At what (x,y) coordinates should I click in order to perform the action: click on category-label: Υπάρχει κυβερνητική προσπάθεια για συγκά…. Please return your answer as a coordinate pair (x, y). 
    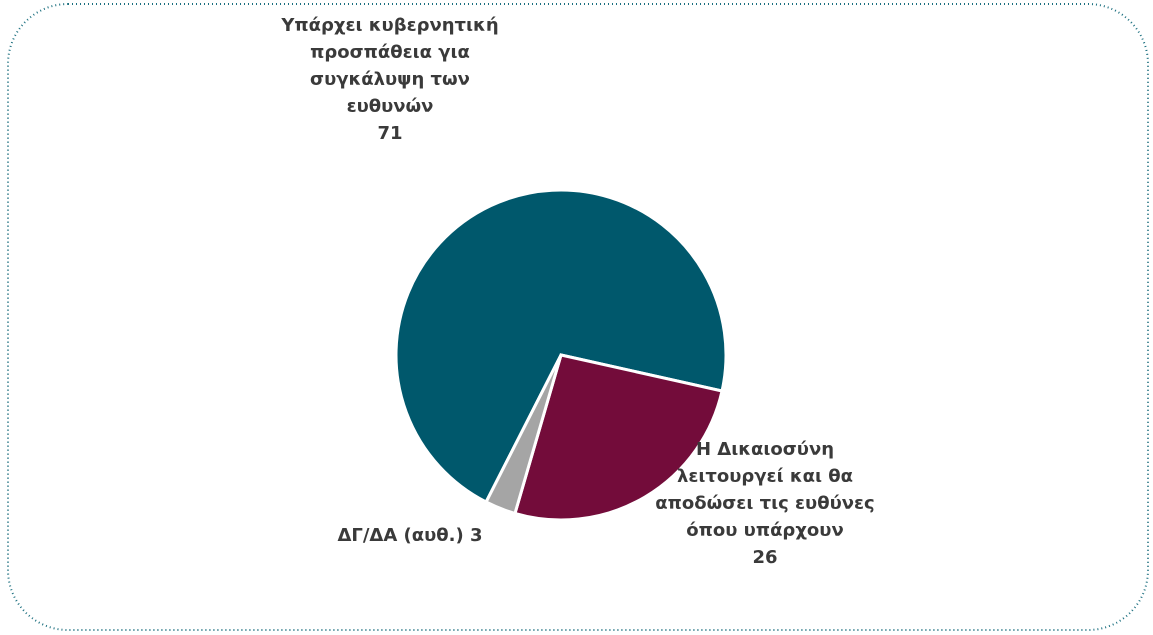
    Looking at the image, I should click on (390, 66).